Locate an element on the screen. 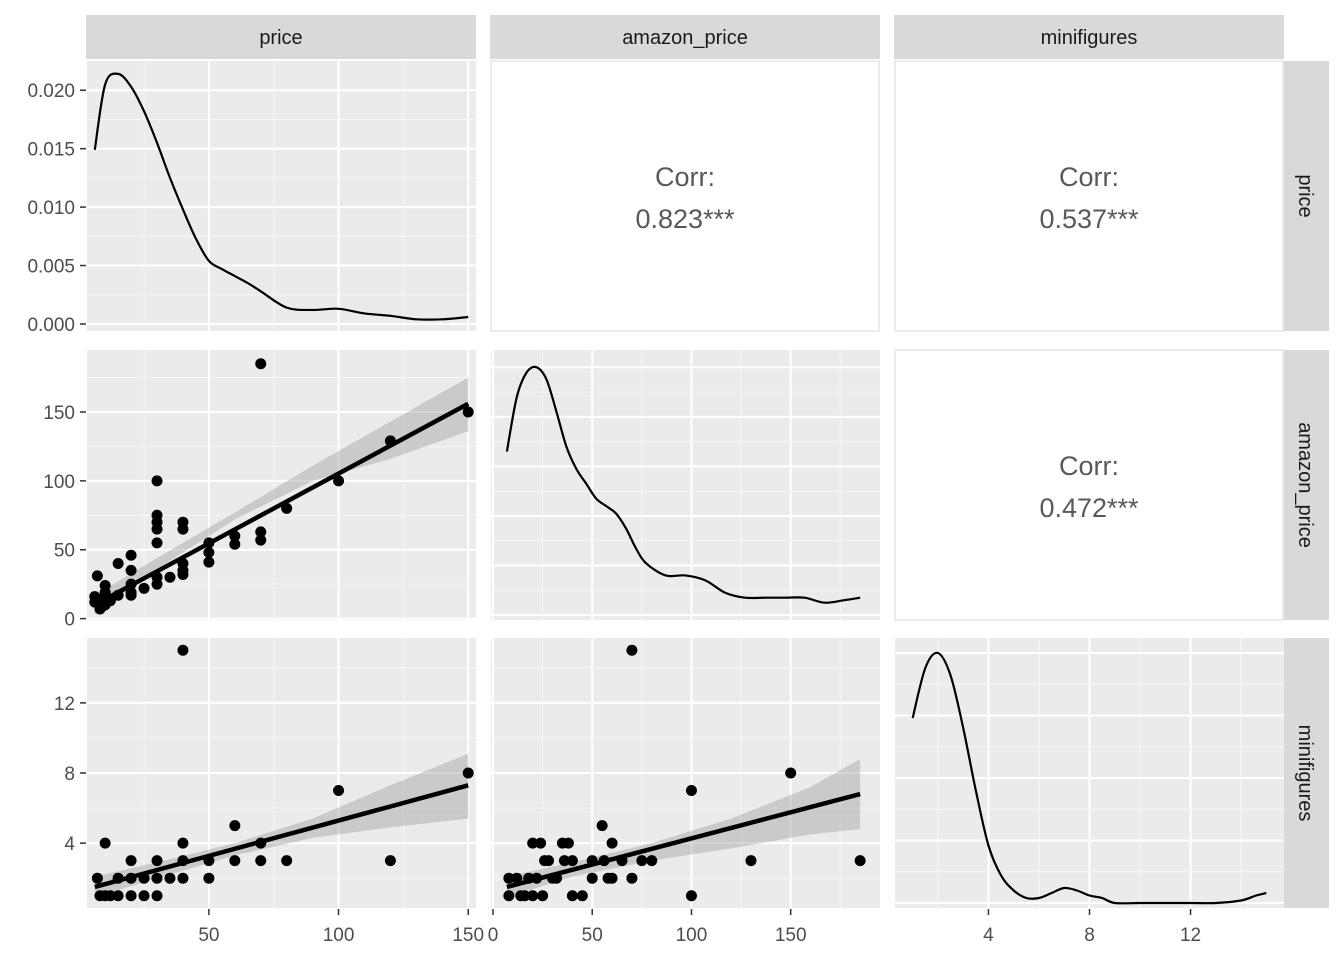 This screenshot has width=1344, height=960. strip-right-price is located at coordinates (1306, 196).